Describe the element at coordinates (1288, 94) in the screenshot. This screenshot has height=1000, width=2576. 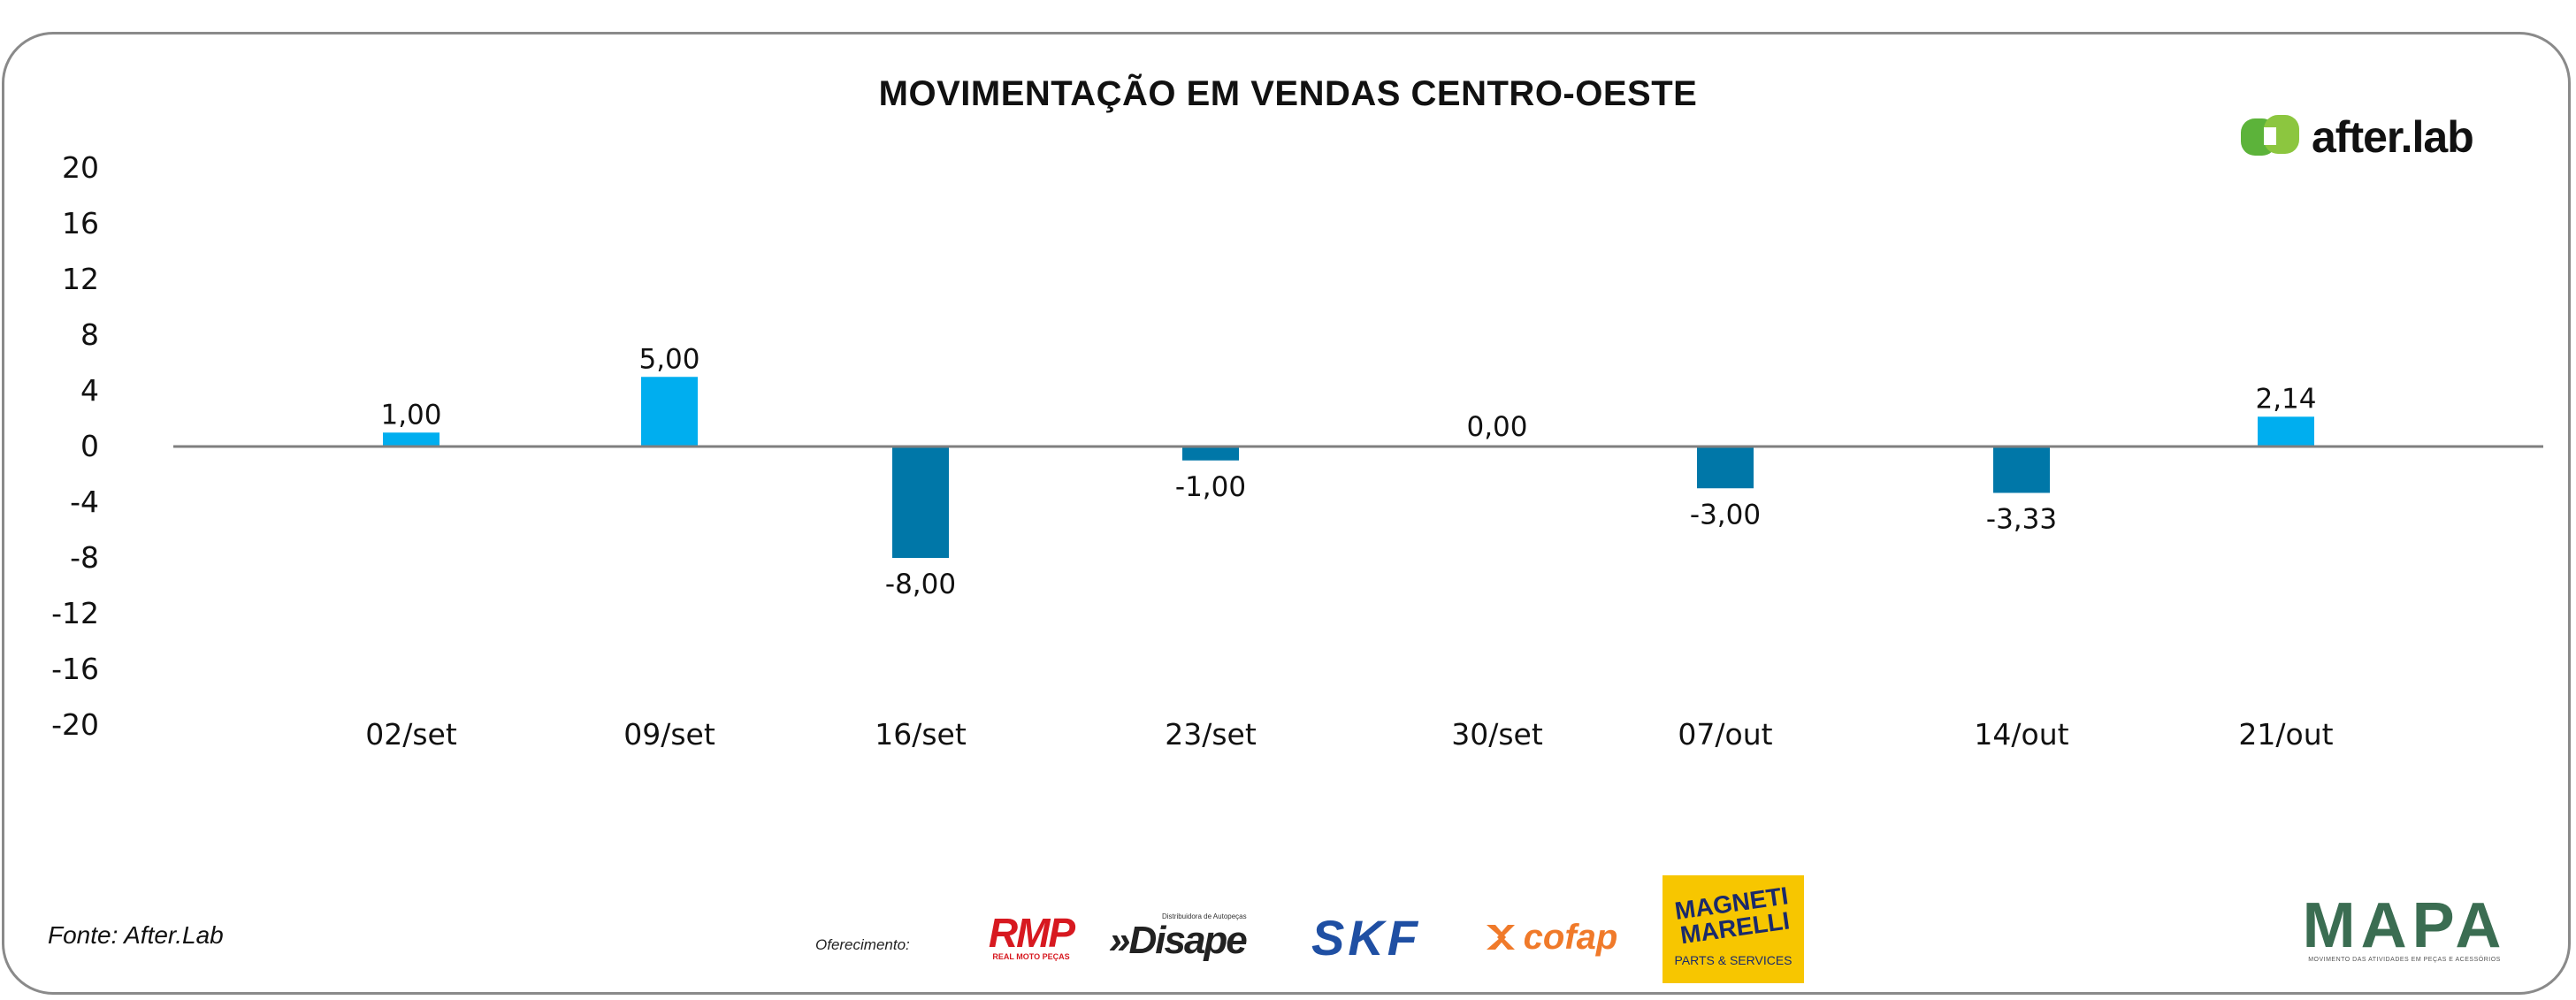
I see `chart-title: MOVIMENTAÇÃO EM VENDAS CENTRO-OESTE` at that location.